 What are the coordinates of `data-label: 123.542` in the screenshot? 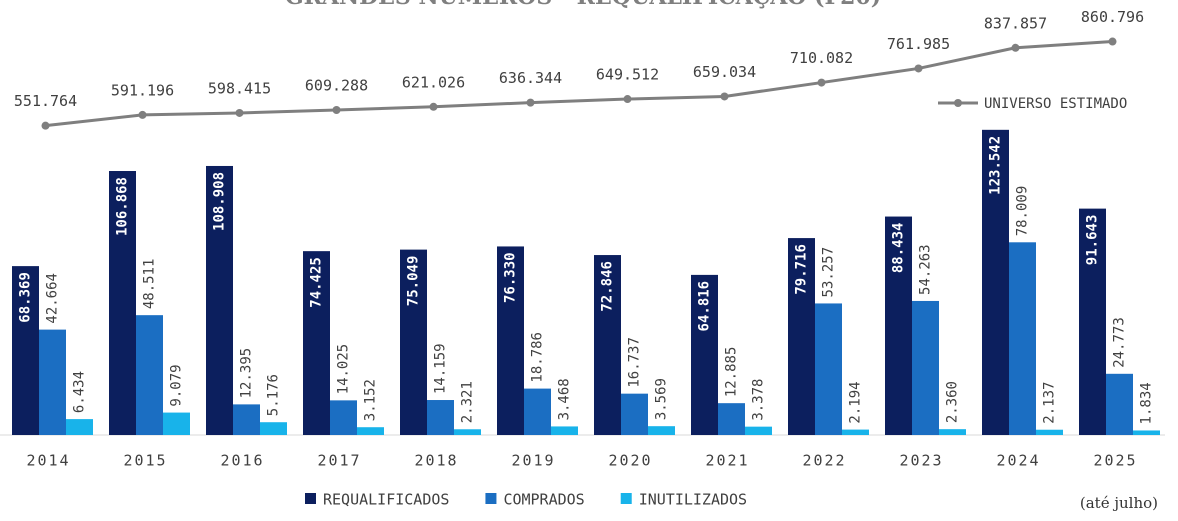 It's located at (996, 165).